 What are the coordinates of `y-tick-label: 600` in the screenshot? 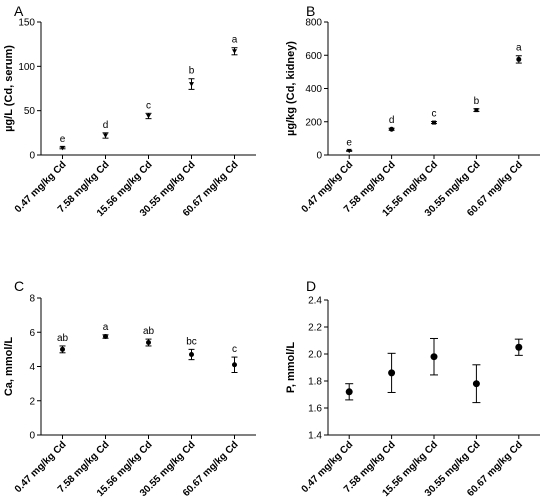 It's located at (313, 56).